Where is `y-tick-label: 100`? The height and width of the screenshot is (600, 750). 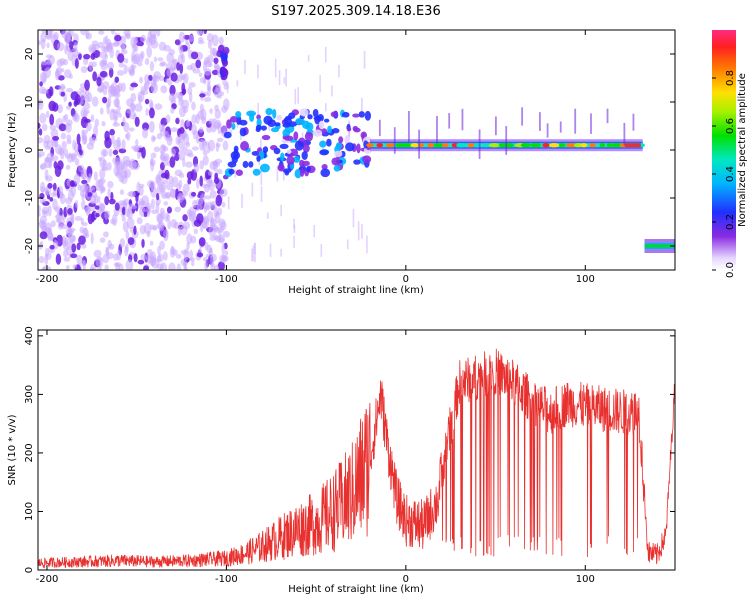
y-tick-label: 100 is located at coordinates (29, 511).